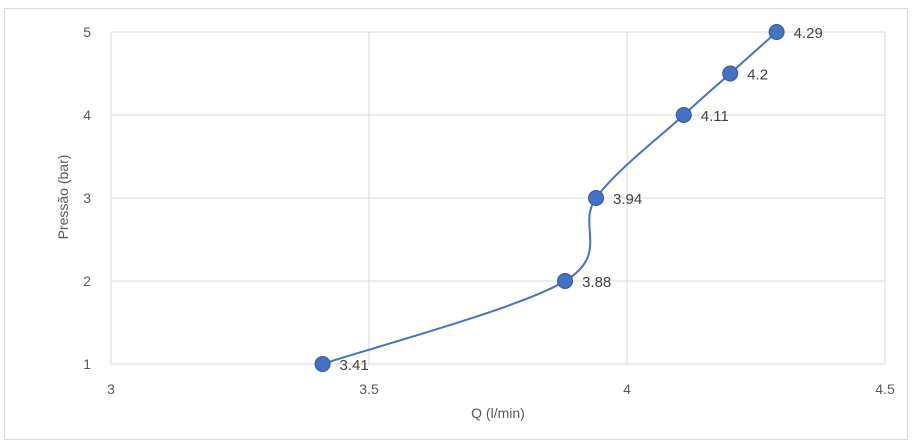  Describe the element at coordinates (596, 282) in the screenshot. I see `data-label: 3.88` at that location.